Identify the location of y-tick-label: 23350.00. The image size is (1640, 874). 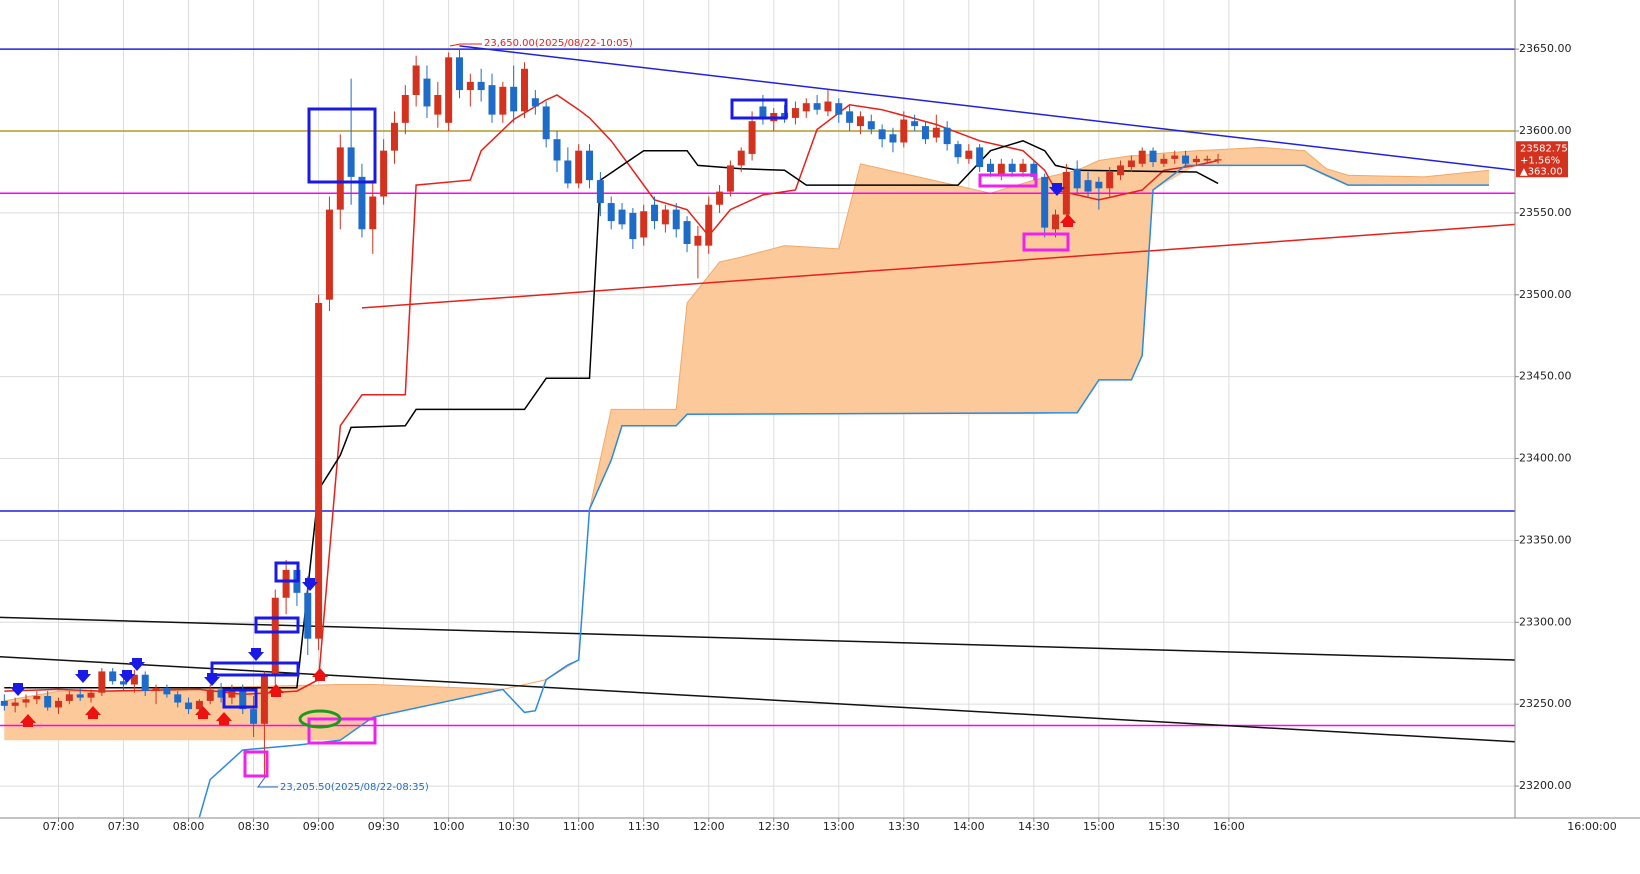
(1545, 539).